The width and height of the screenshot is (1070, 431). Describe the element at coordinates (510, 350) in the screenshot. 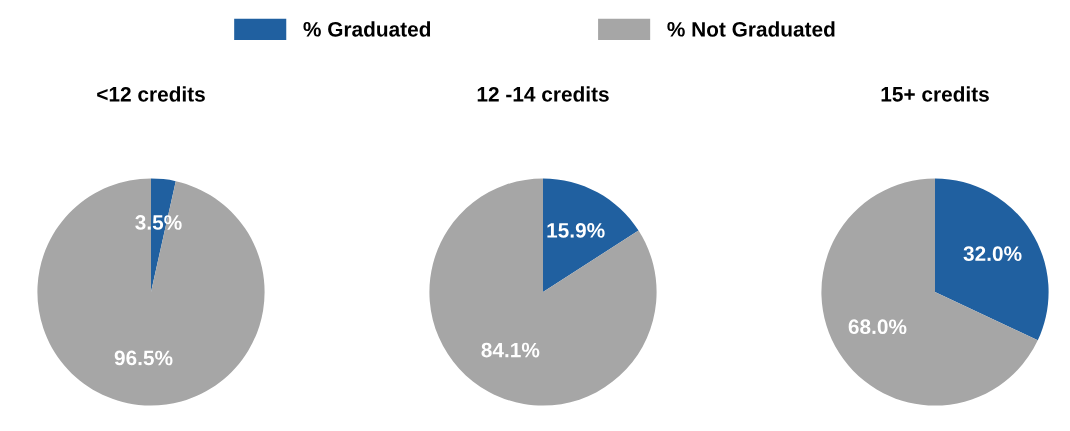

I see `data-label: 84.1%` at that location.